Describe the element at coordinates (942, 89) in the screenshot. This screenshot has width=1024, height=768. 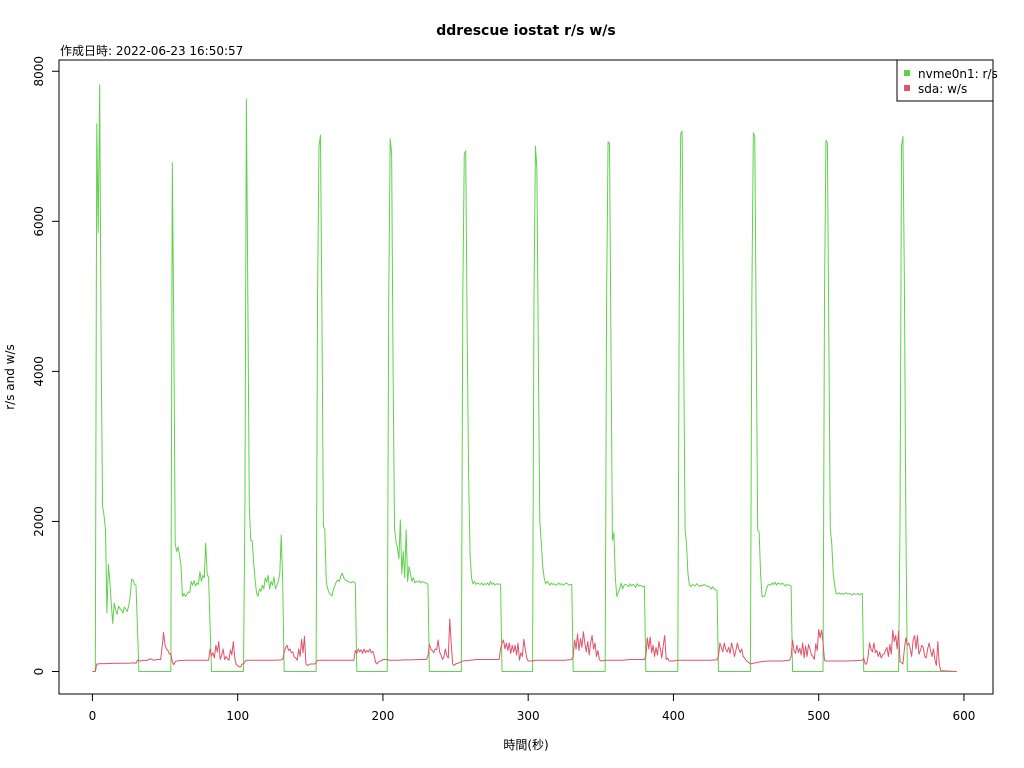
I see `legend-label-sda: sda: w/s` at that location.